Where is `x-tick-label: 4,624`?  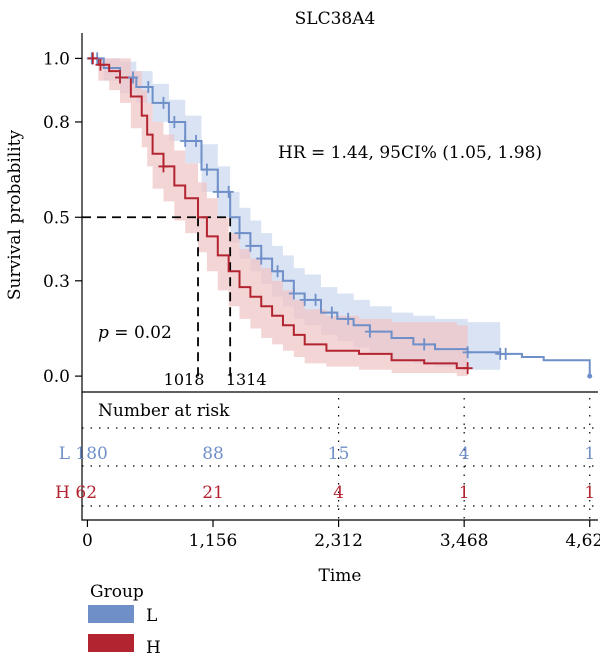
x-tick-label: 4,624 is located at coordinates (582, 541).